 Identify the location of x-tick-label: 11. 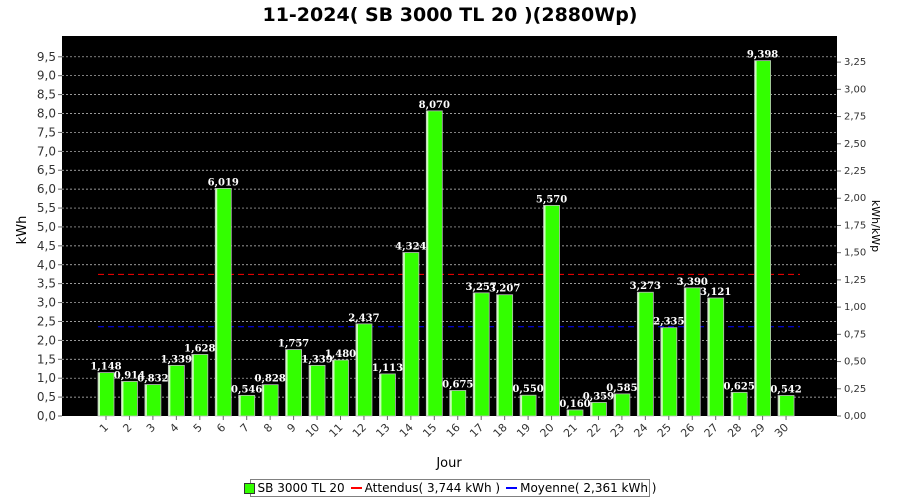
(336, 430).